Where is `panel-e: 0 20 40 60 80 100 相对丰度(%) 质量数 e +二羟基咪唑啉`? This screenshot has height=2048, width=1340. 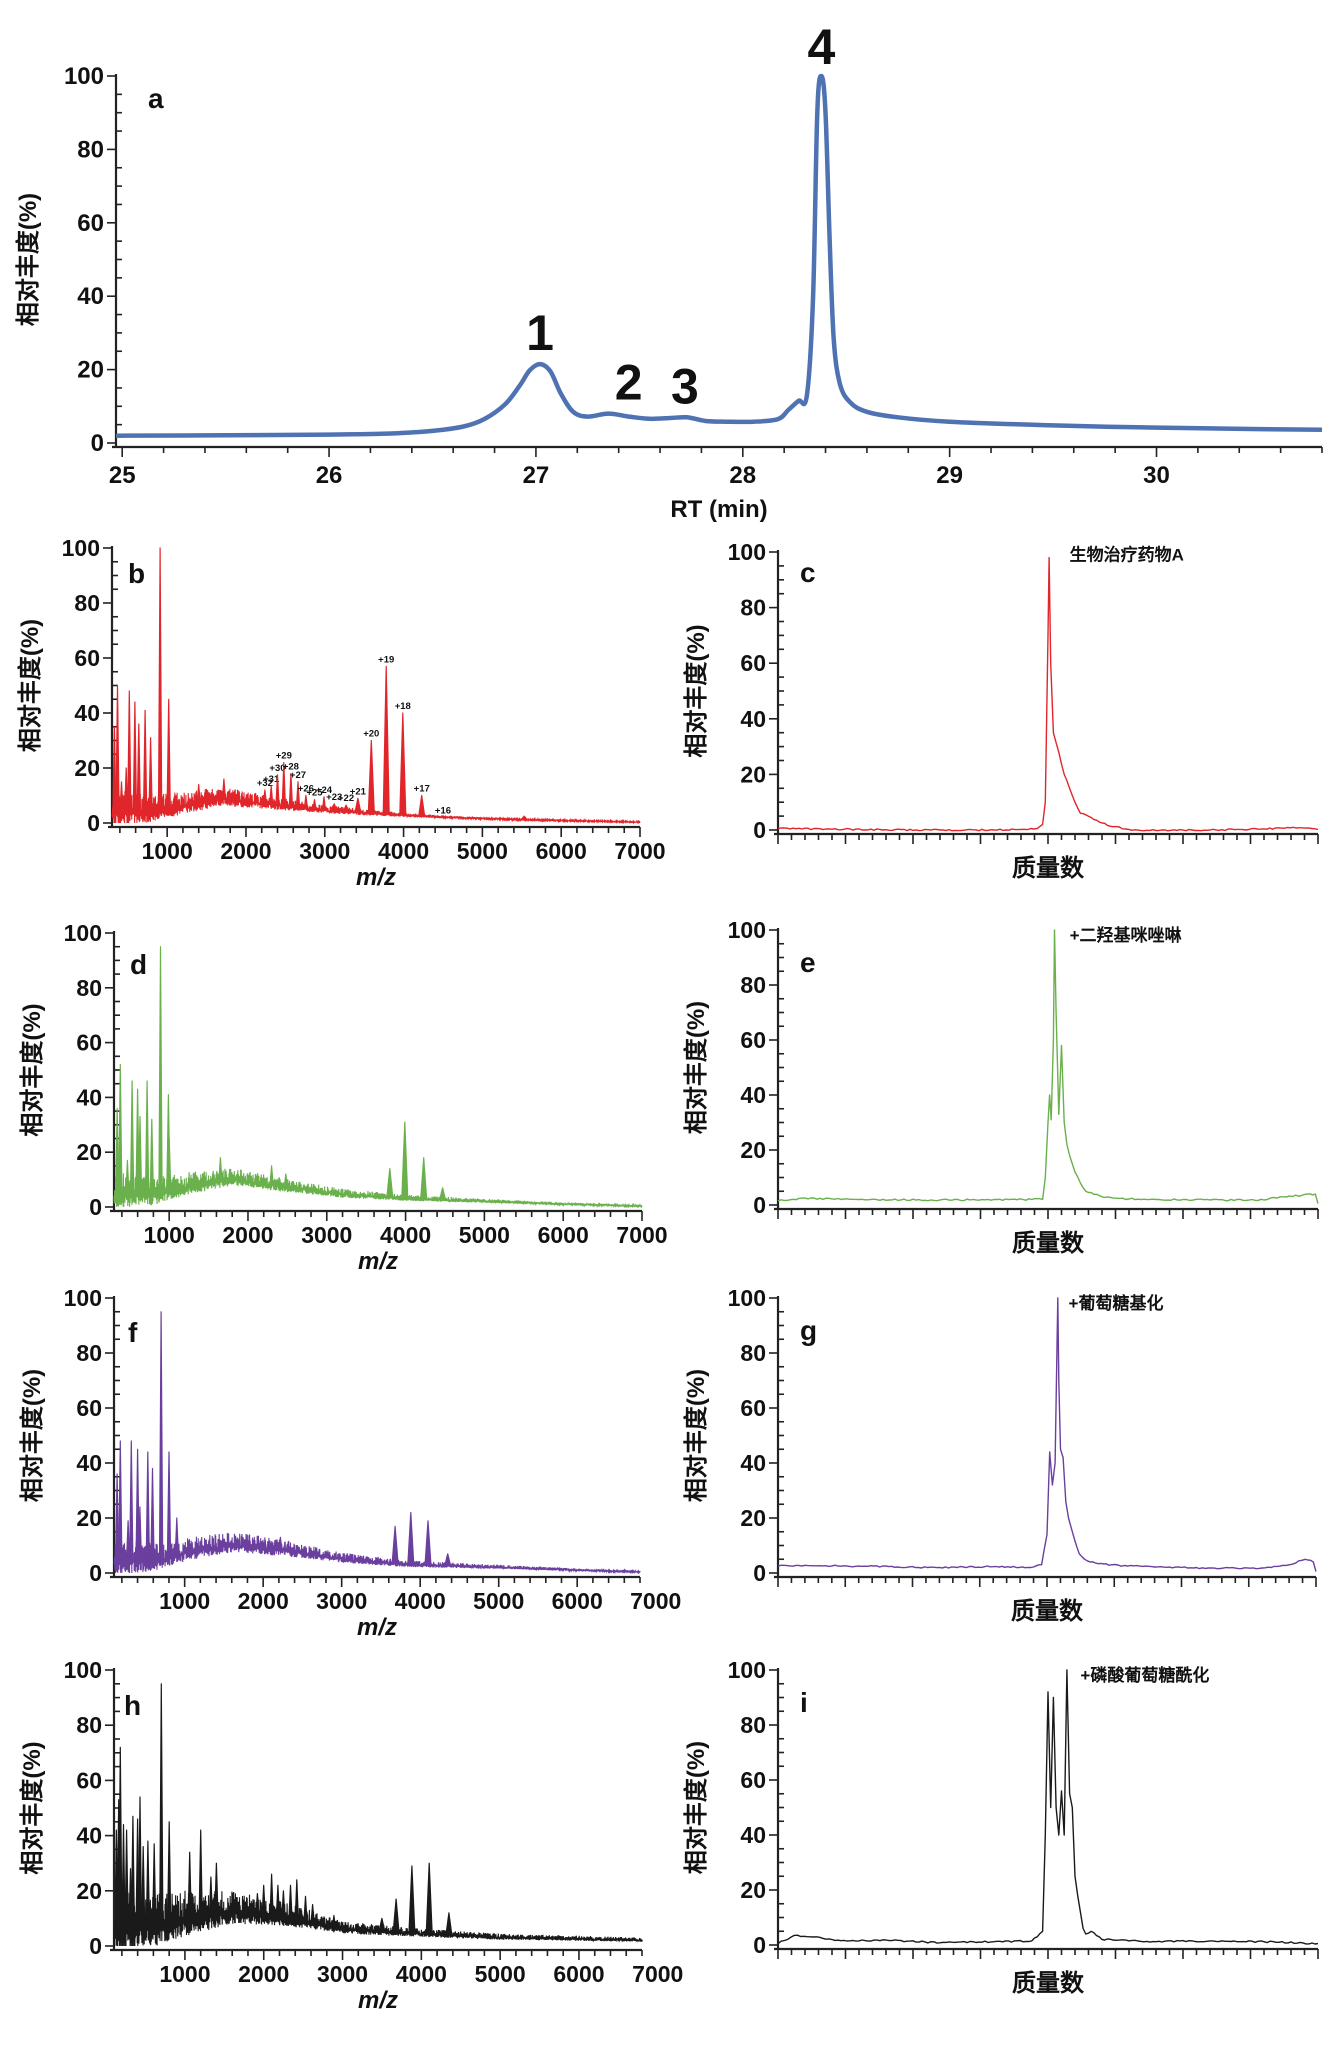 panel-e: 0 20 40 60 80 100 相对丰度(%) 质量数 e +二羟基咪唑啉 is located at coordinates (1000, 1087).